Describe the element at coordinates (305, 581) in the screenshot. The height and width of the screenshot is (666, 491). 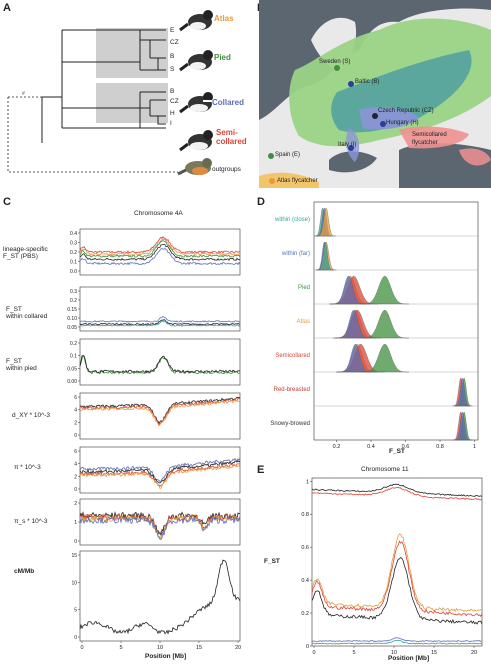
I see `y-tick-label: 0.4` at that location.